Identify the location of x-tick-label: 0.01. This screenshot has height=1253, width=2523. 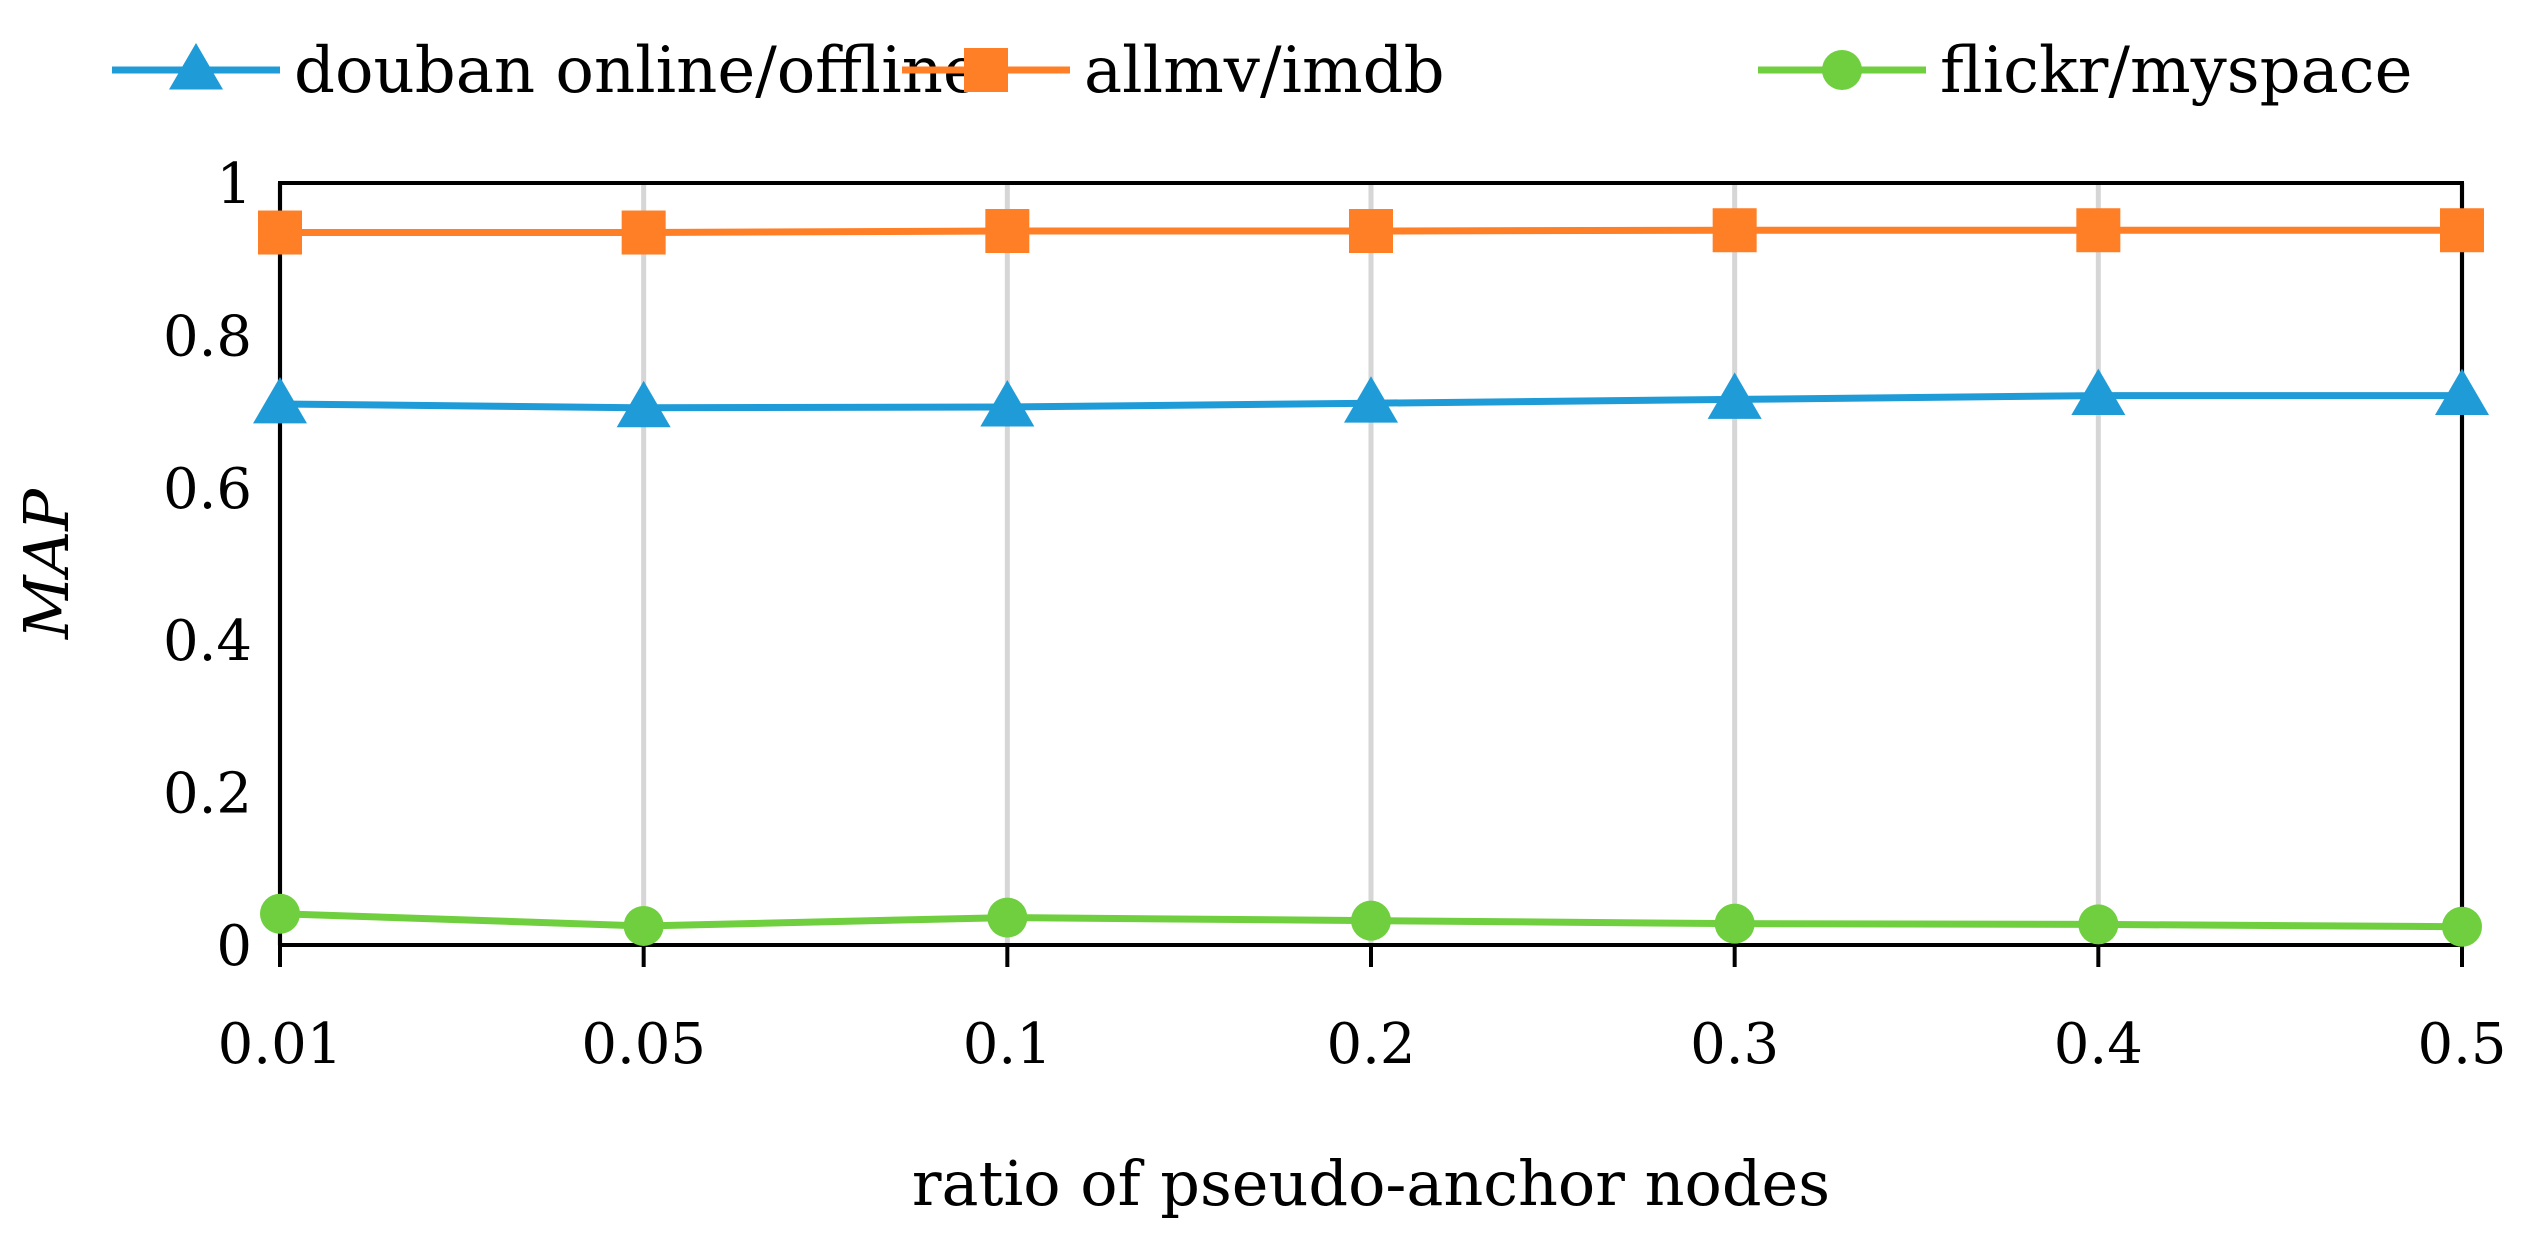
(280, 1044).